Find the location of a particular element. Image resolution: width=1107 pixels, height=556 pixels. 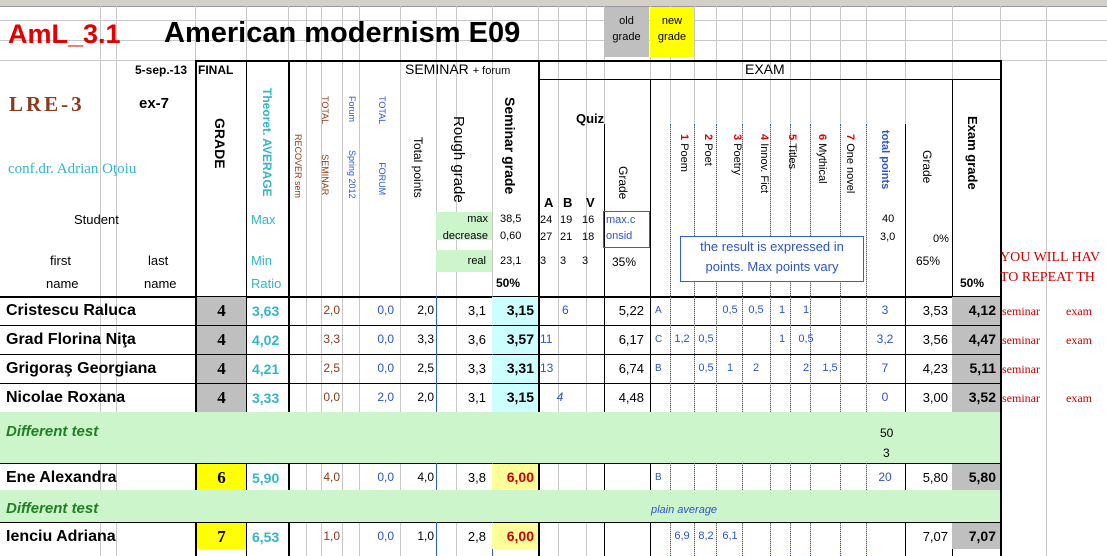

rough-grade: 2,8 is located at coordinates (476, 536).